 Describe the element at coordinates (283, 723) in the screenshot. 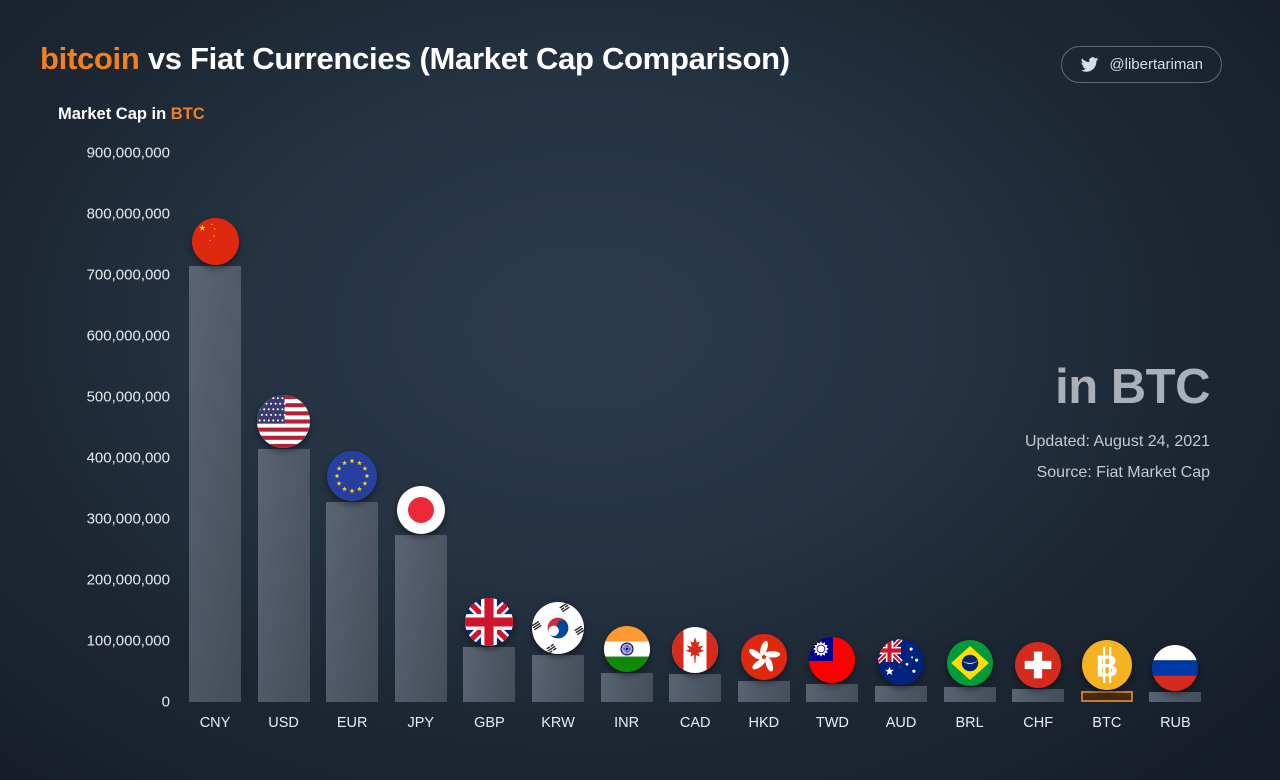

I see `x-axis-label-usd: USD` at that location.